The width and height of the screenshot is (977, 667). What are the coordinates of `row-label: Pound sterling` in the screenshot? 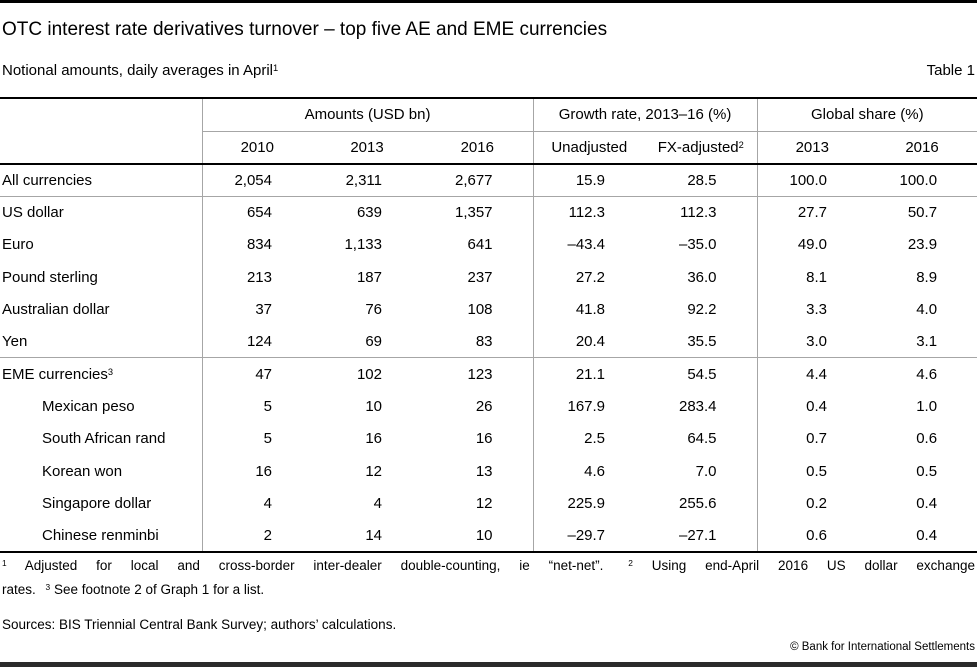 It's located at (101, 277).